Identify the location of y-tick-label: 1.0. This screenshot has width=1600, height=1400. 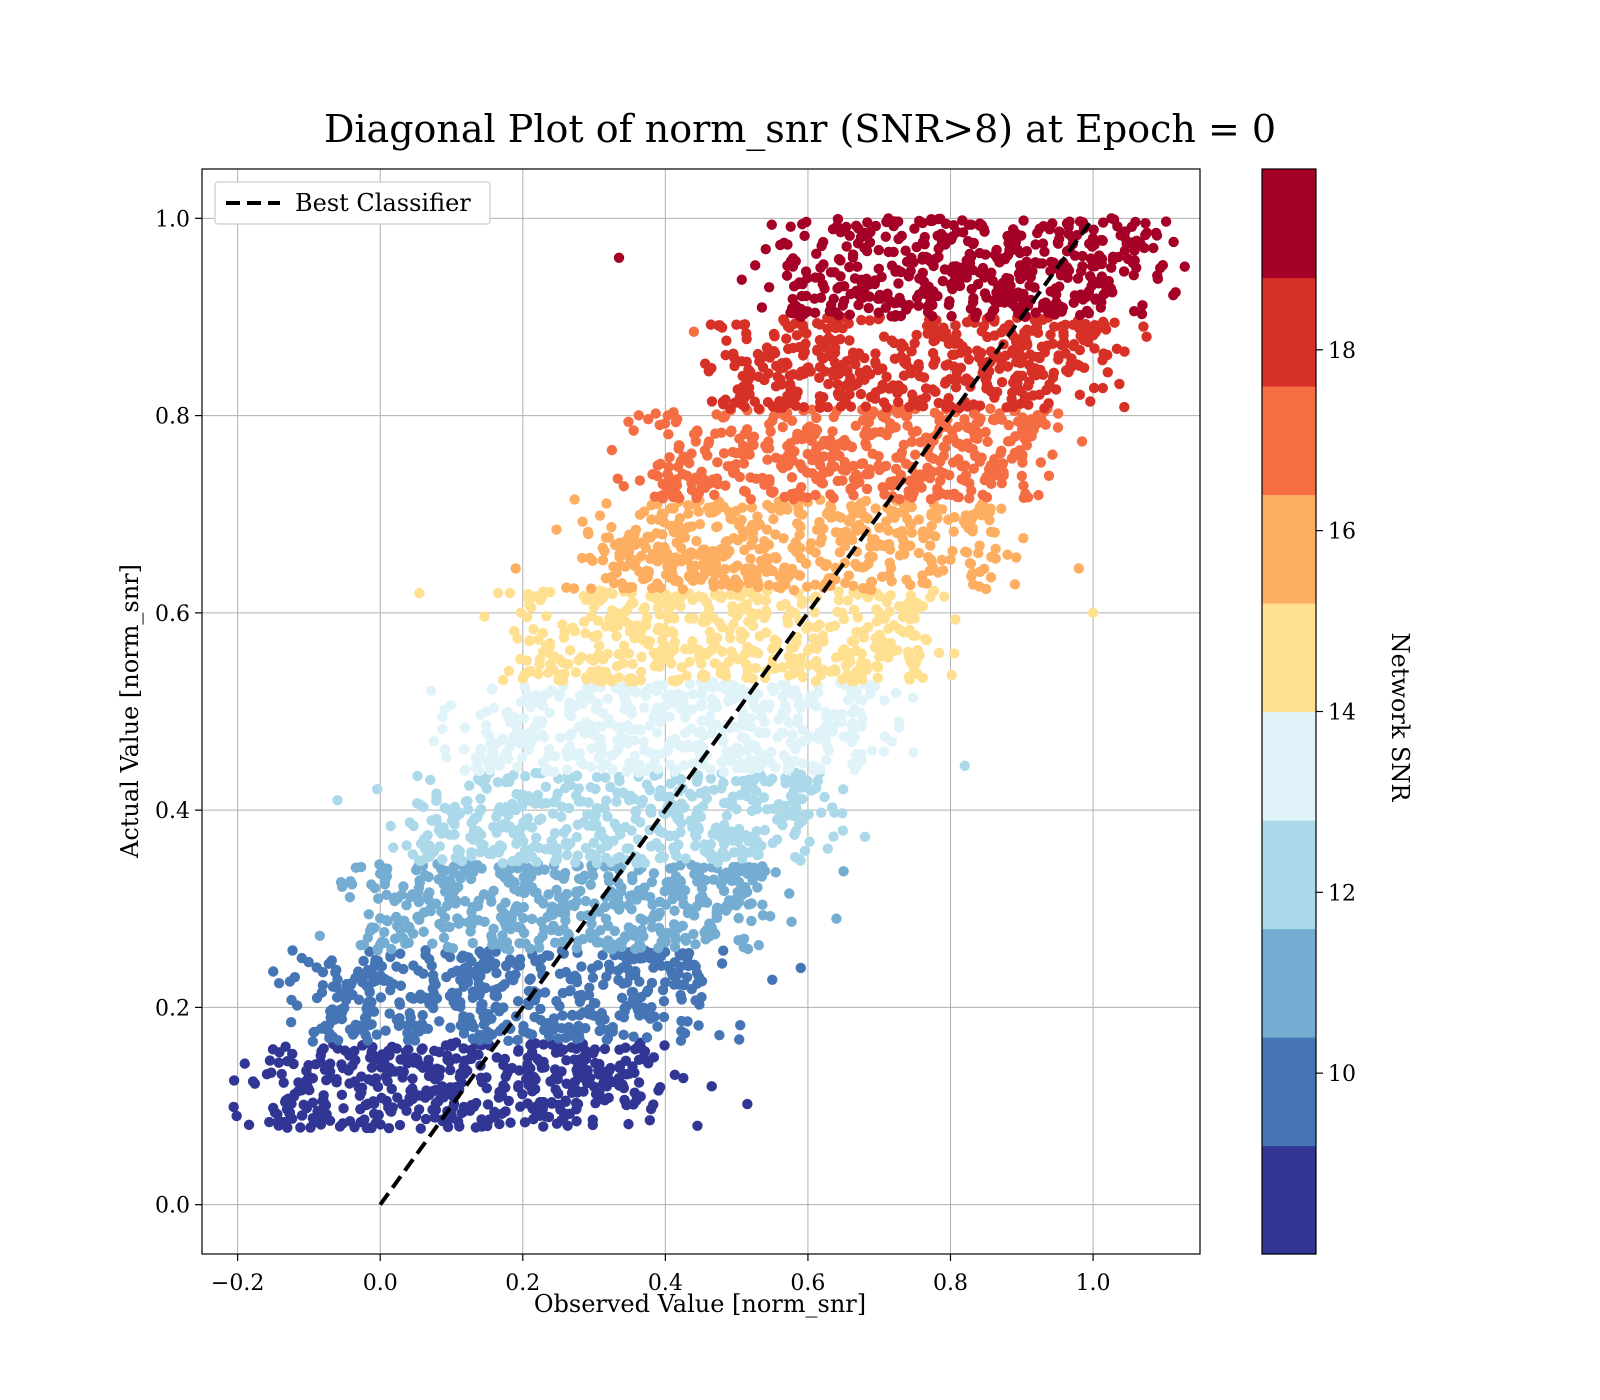
(172, 219).